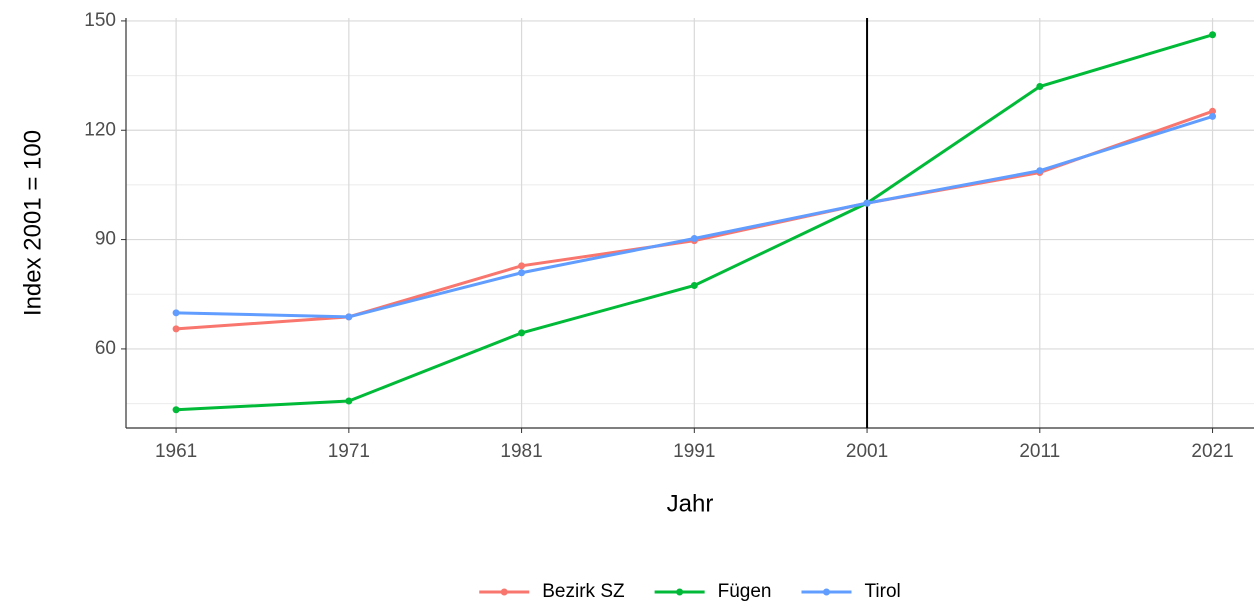  I want to click on x-axis-title: Jahr, so click(690, 503).